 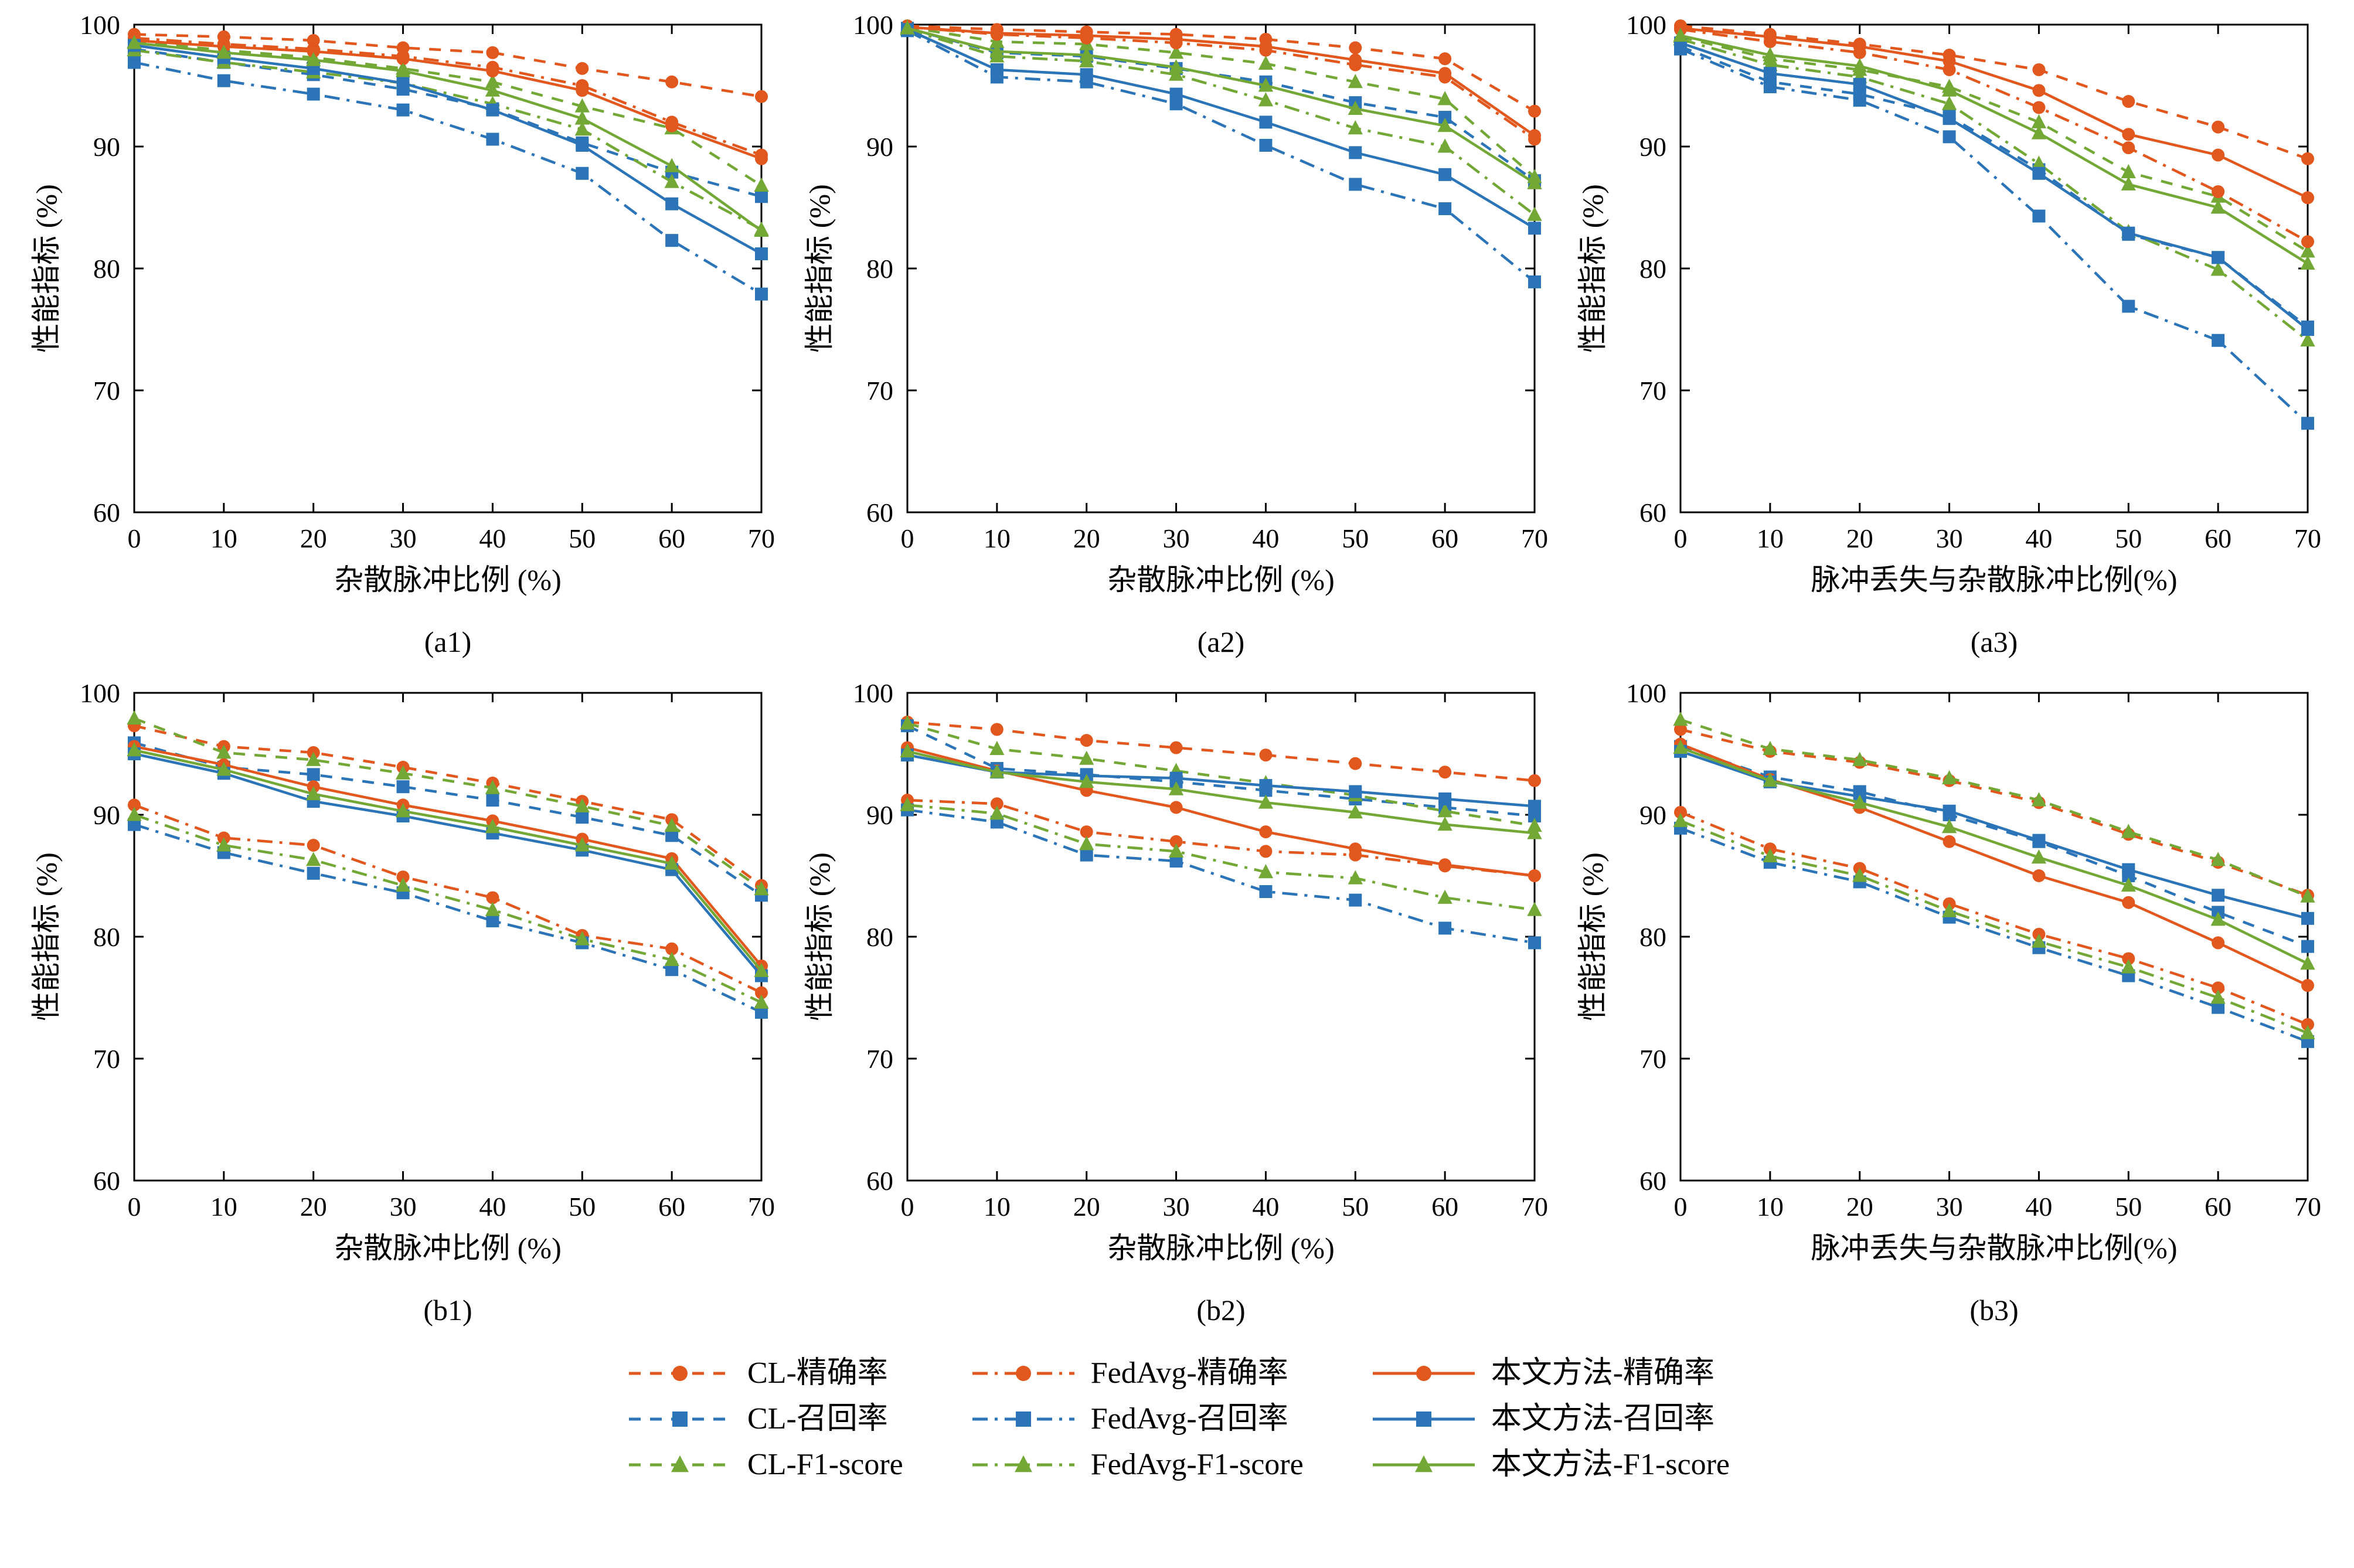 What do you see at coordinates (873, 25) in the screenshot?
I see `y-tick-label: 100` at bounding box center [873, 25].